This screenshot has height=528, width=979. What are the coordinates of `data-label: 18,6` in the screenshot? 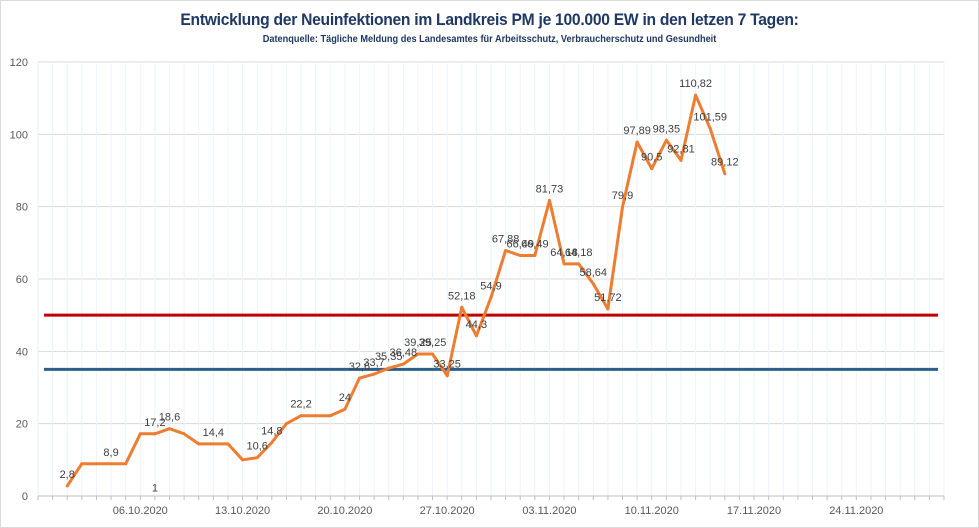 It's located at (169, 418).